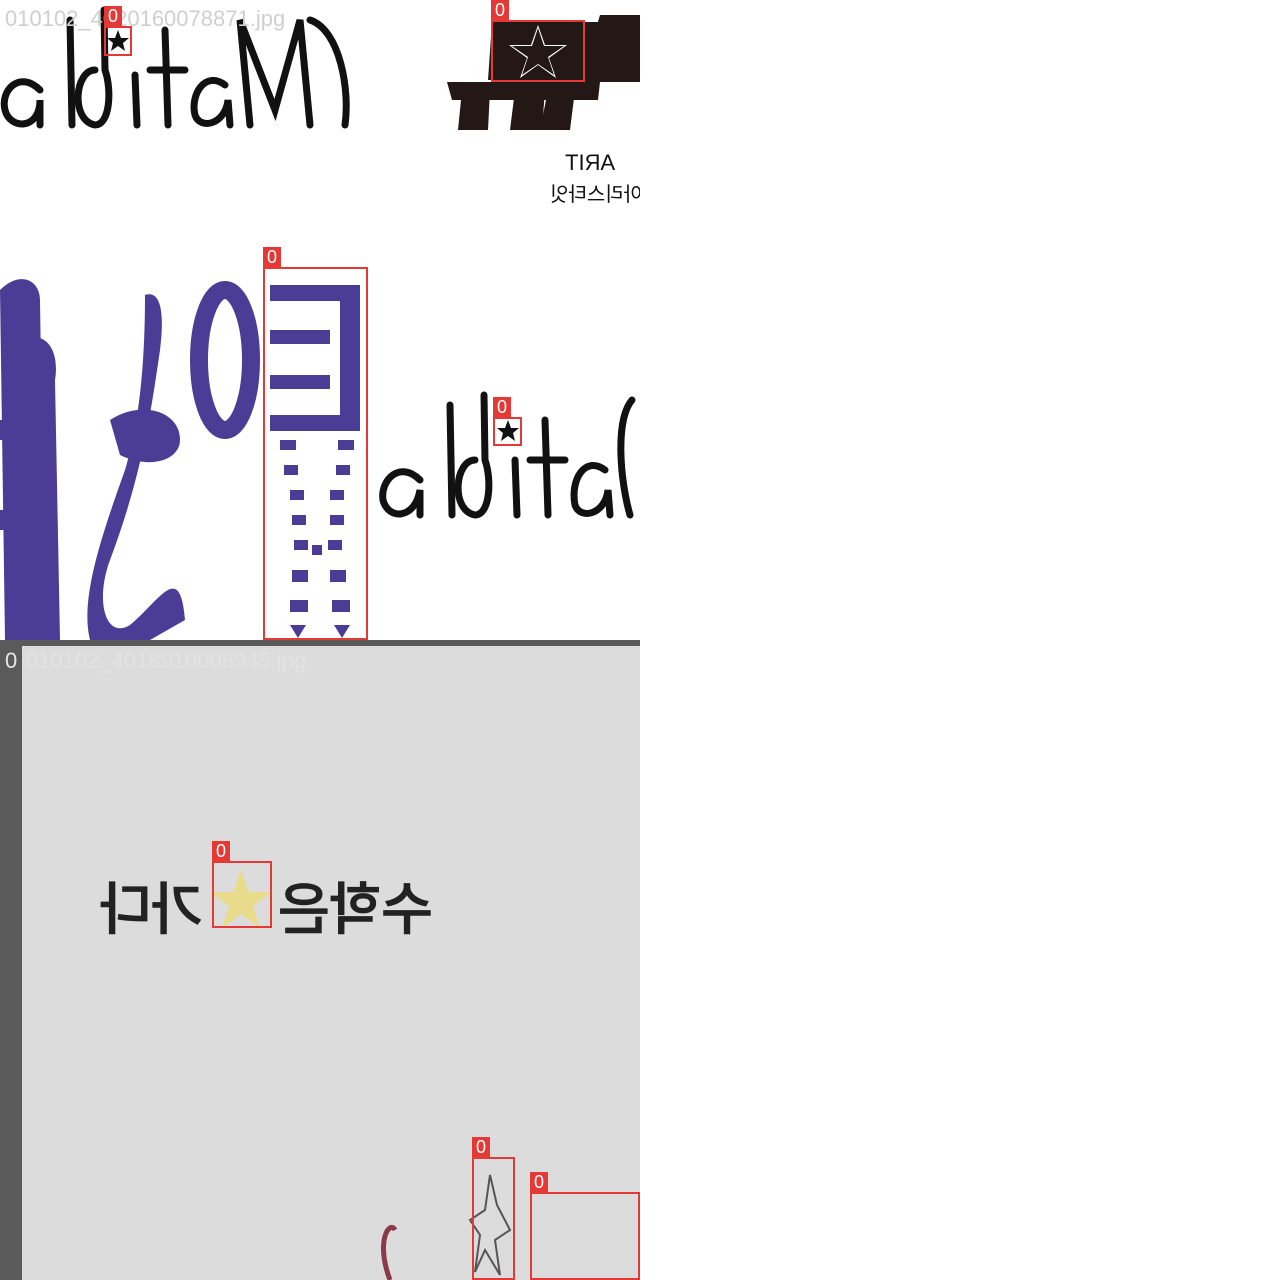  What do you see at coordinates (508, 430) in the screenshot?
I see `script-star-icon-middle` at bounding box center [508, 430].